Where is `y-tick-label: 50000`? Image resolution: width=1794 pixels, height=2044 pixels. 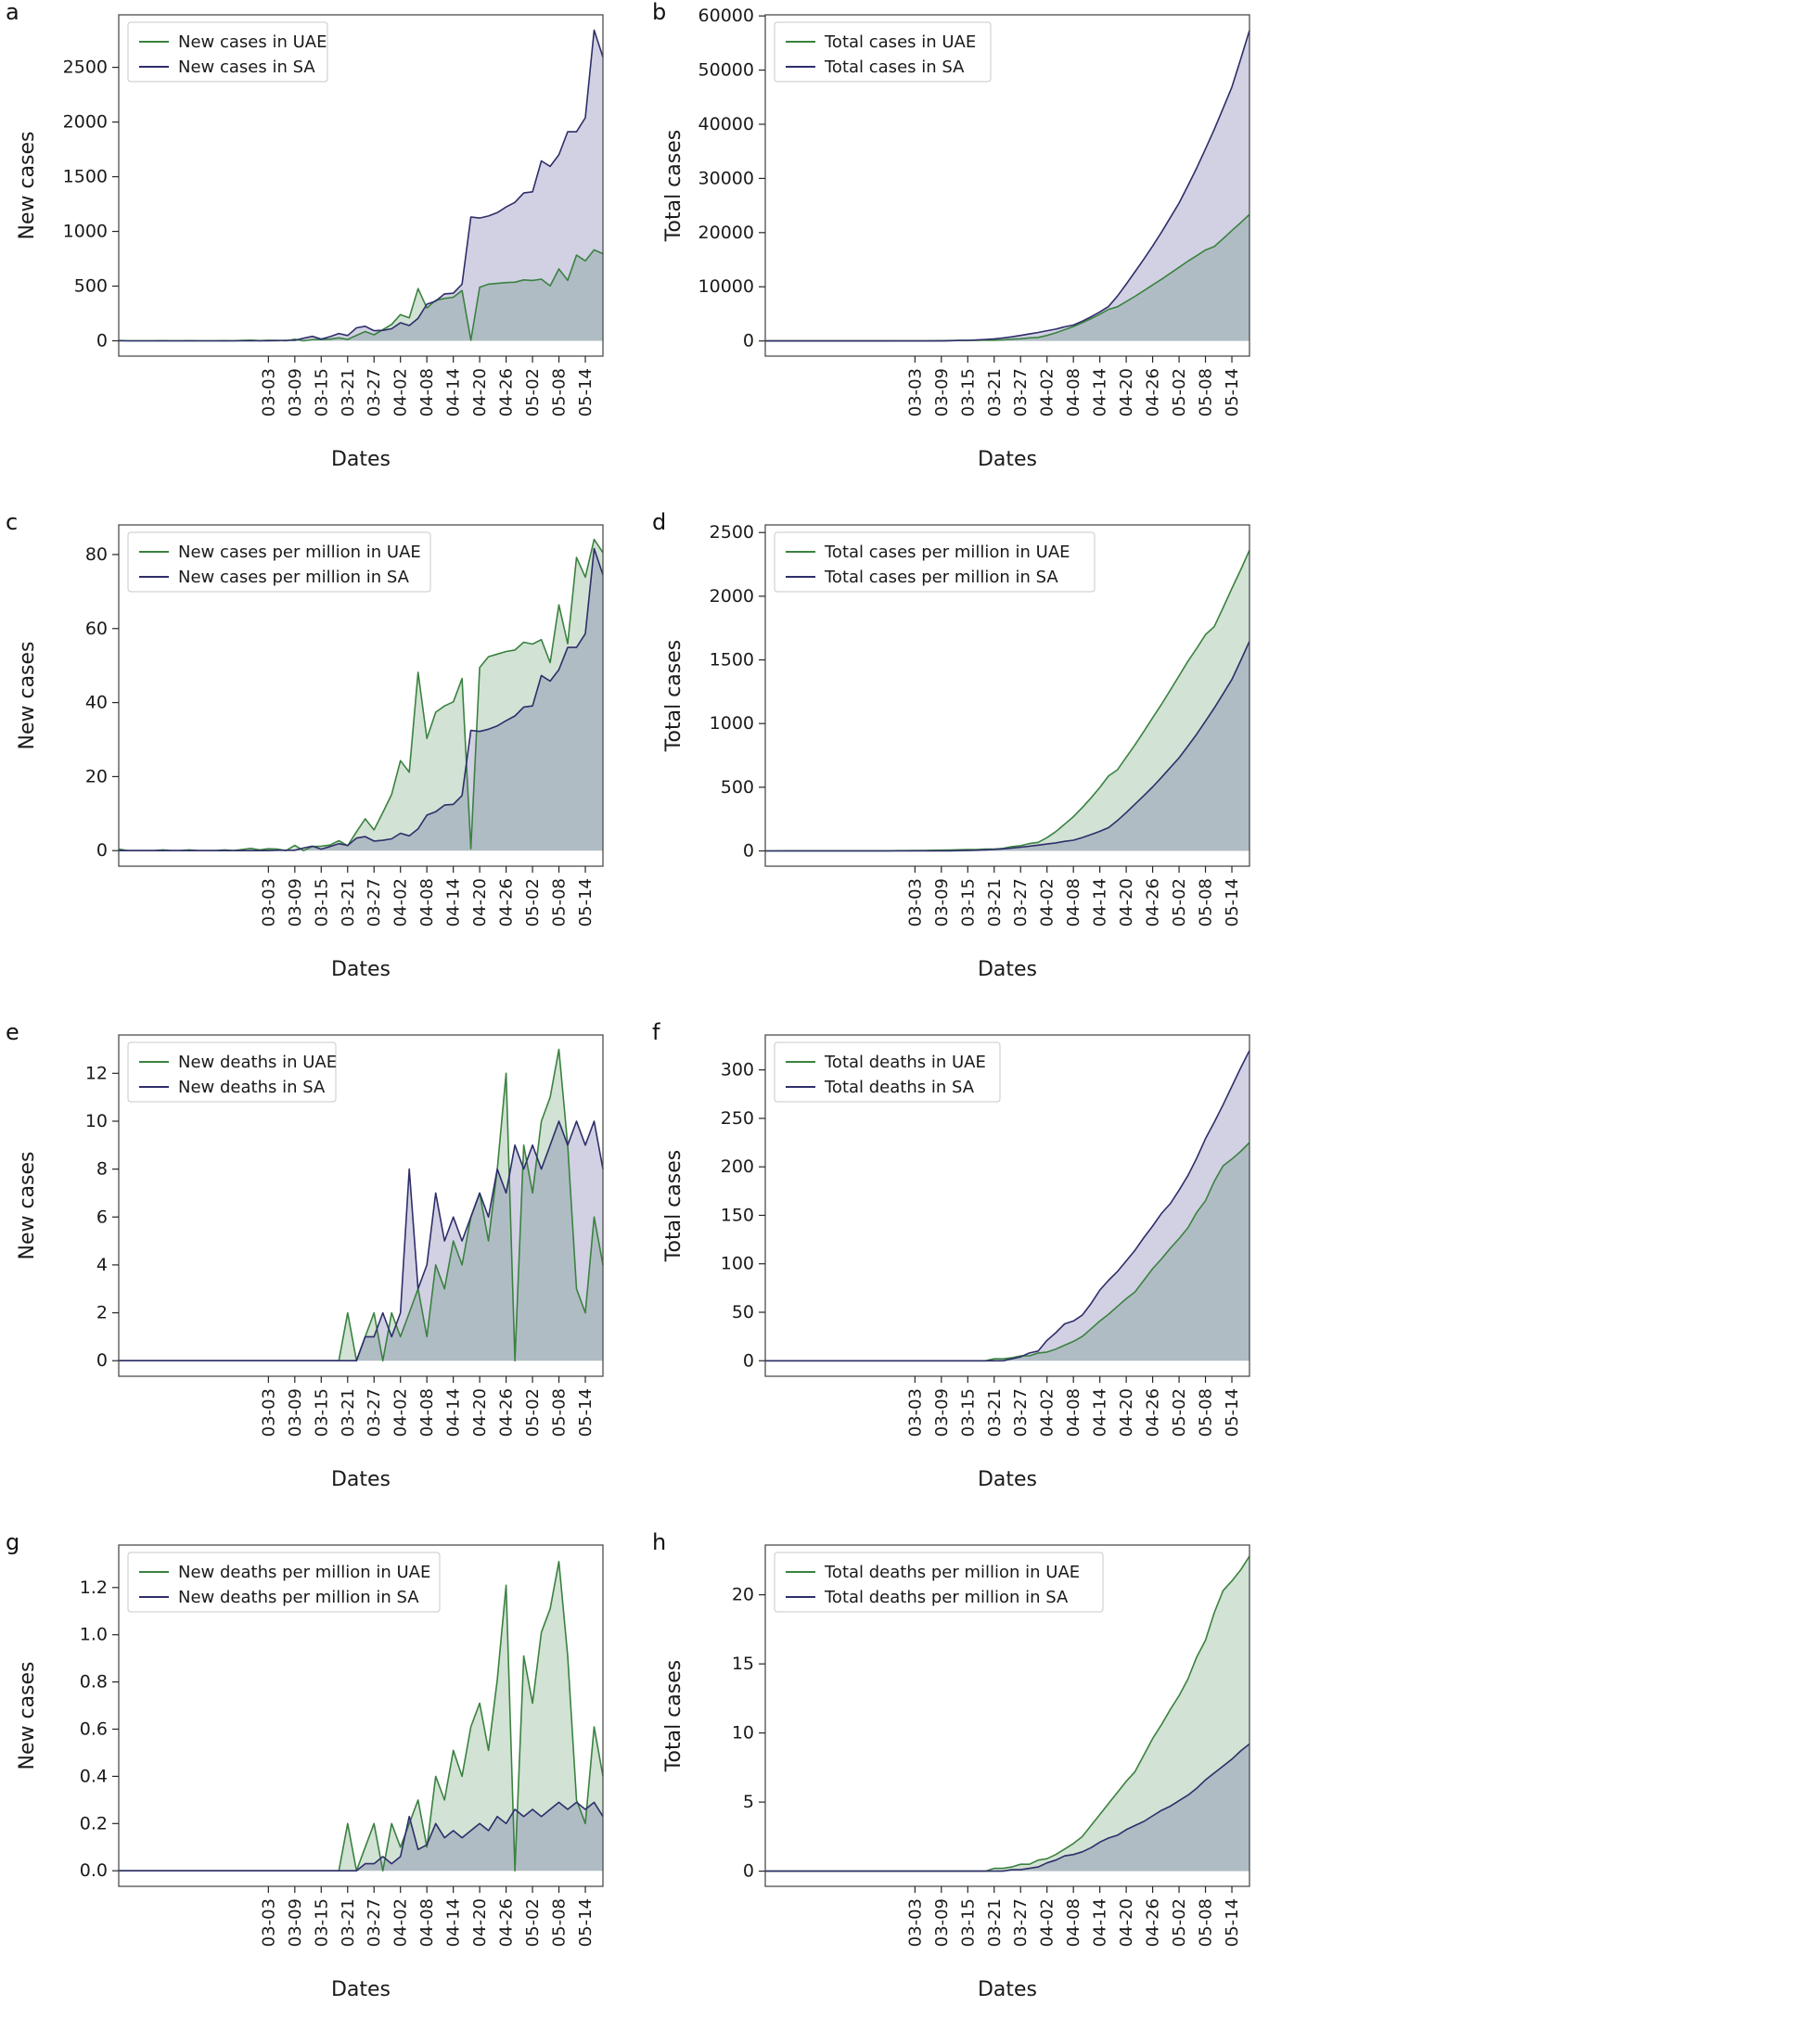 y-tick-label: 50000 is located at coordinates (726, 70).